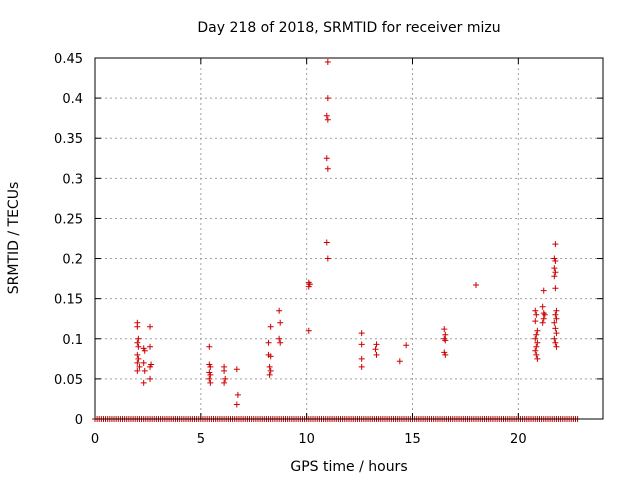  Describe the element at coordinates (14, 238) in the screenshot. I see `y-axis-label: SRMTID / TECUs` at that location.